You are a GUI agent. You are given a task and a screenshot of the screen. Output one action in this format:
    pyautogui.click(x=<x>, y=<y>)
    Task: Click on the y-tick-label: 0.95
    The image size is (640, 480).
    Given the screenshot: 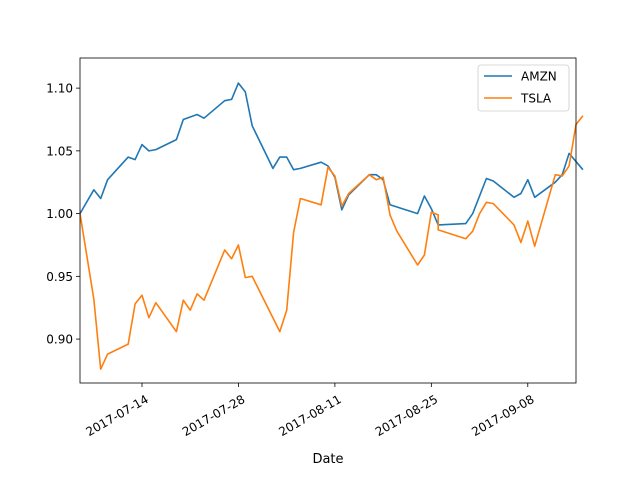 What is the action you would take?
    pyautogui.click(x=59, y=277)
    